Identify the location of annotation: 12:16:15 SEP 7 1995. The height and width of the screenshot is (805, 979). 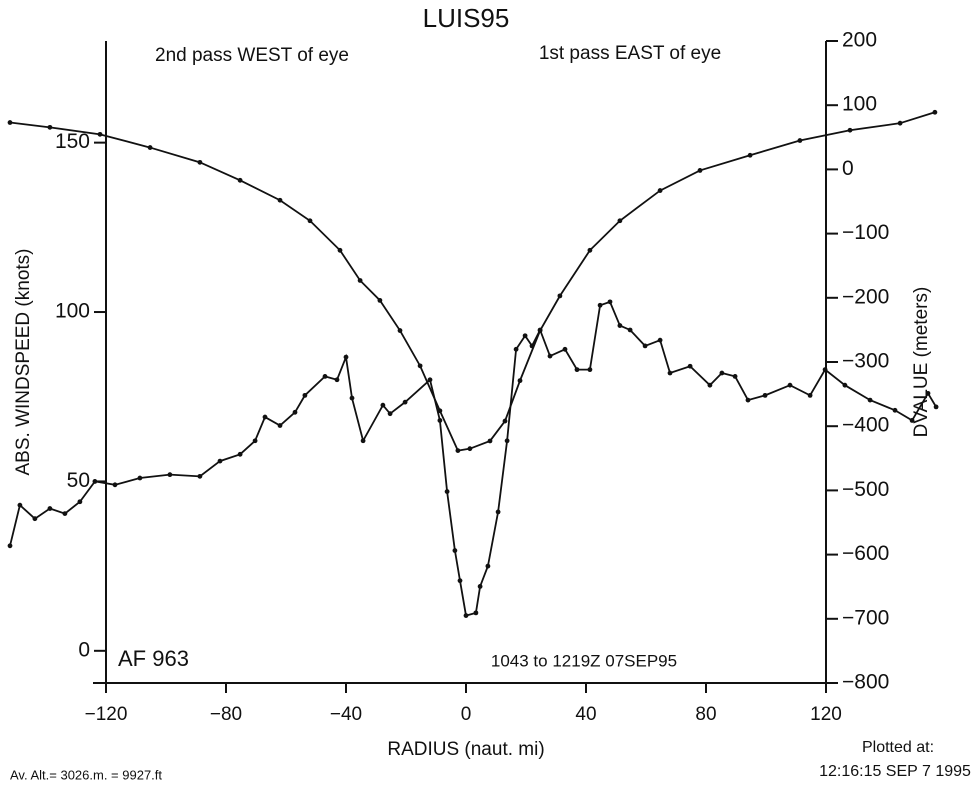
(895, 771).